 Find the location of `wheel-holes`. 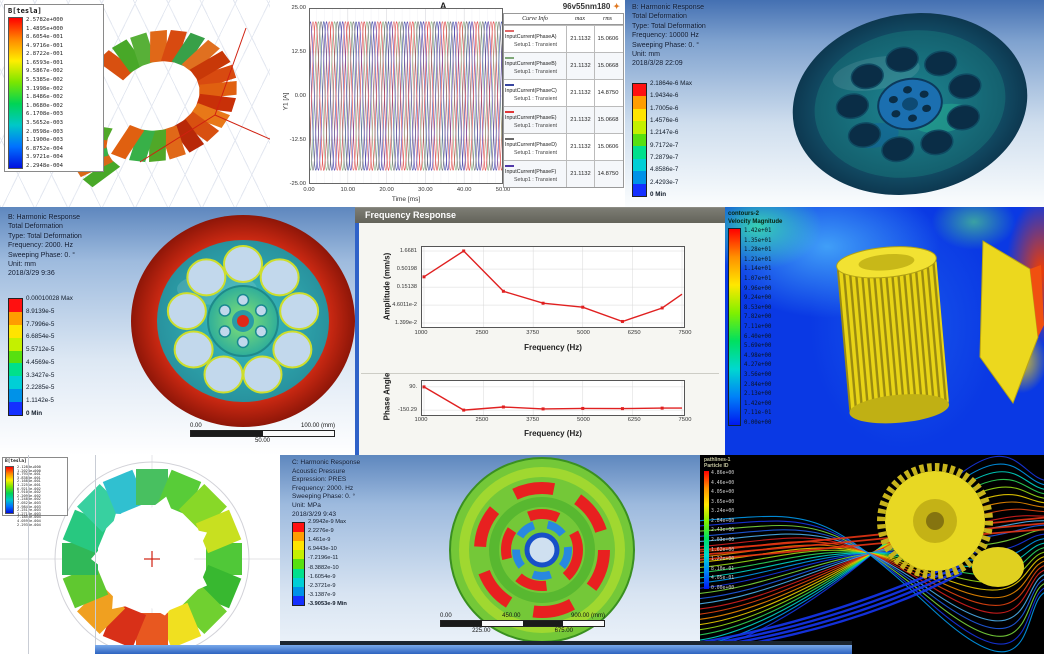

wheel-holes is located at coordinates (243, 319).